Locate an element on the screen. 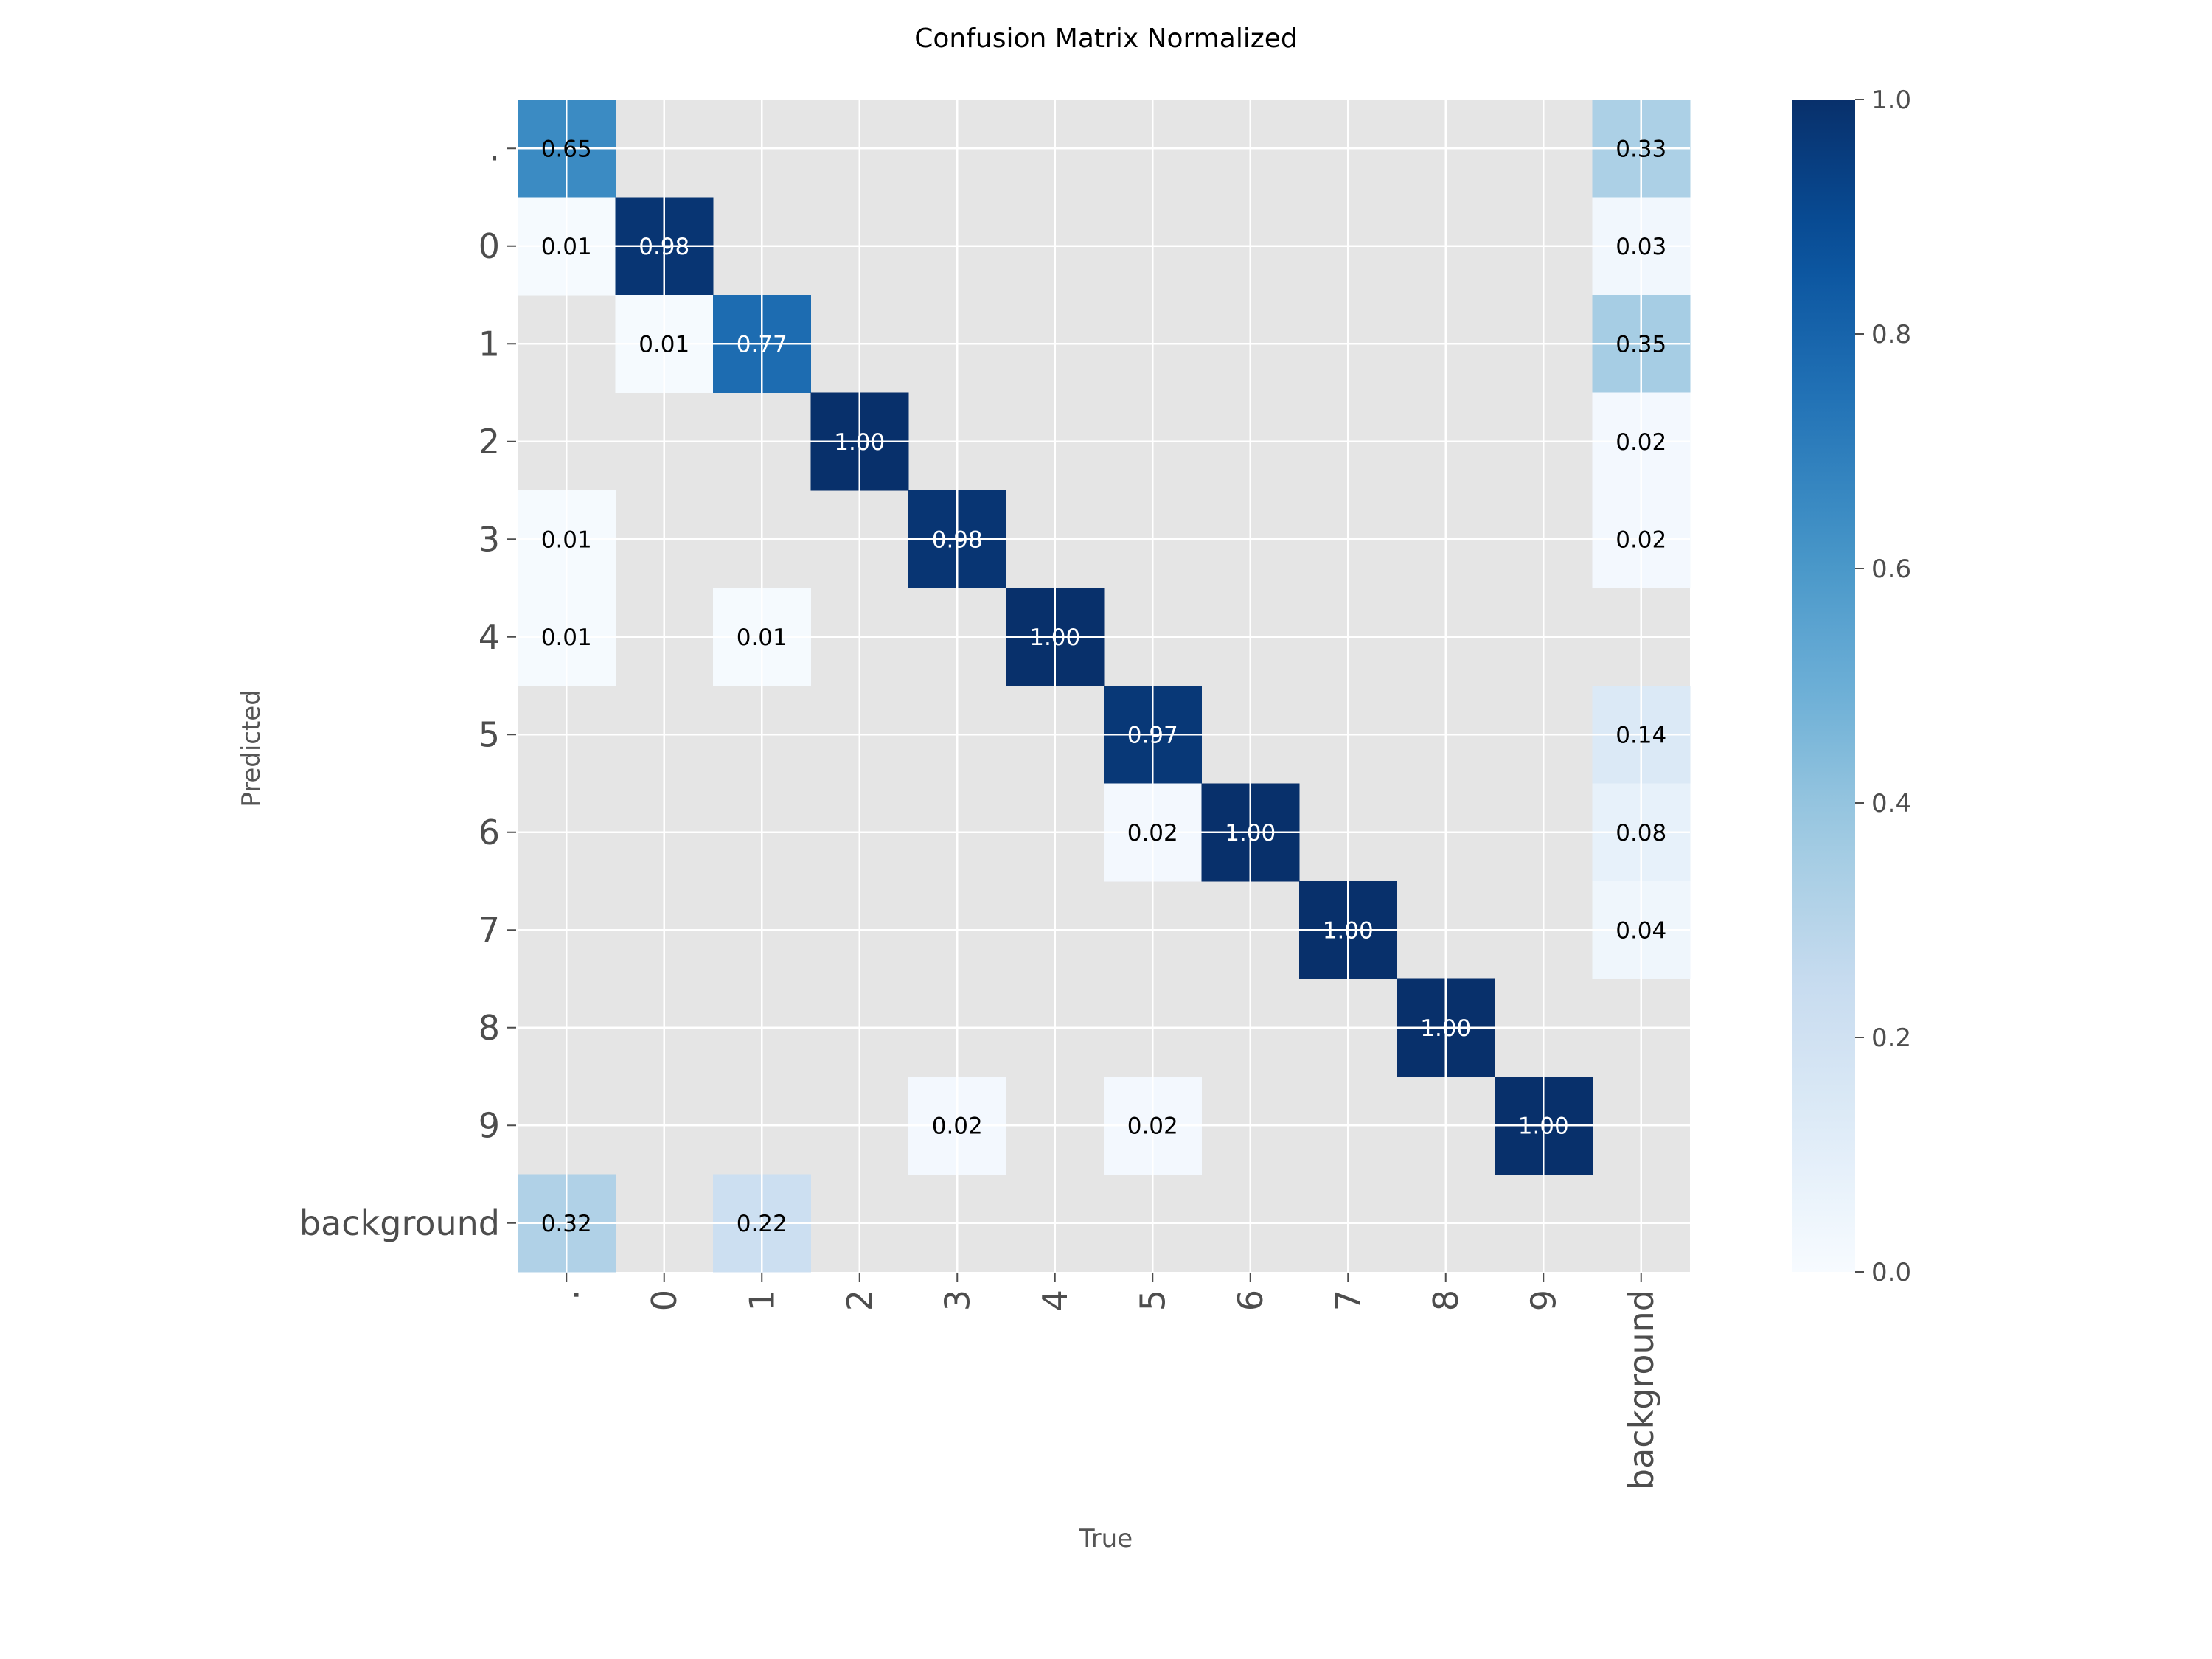 The width and height of the screenshot is (2212, 1659). cell-value-label: 0.97 is located at coordinates (1152, 735).